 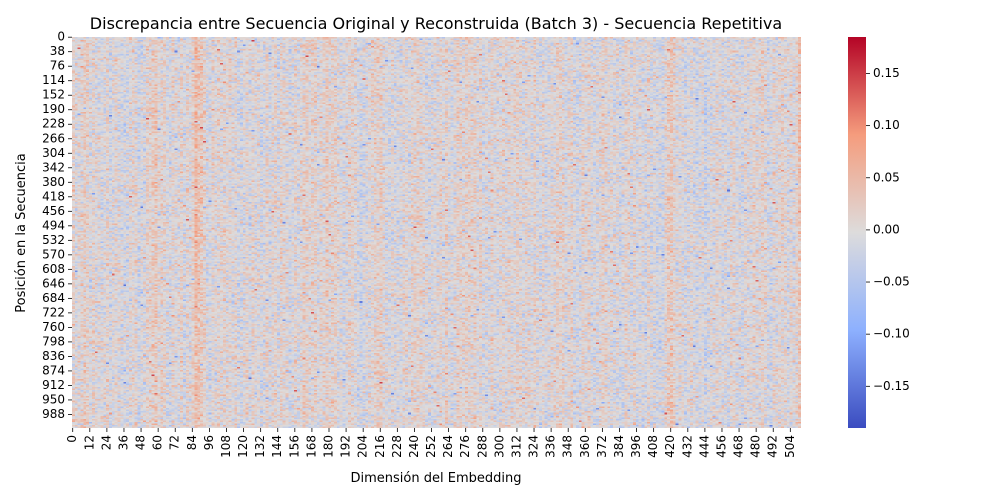 I want to click on x-tick-label: 276, so click(x=465, y=446).